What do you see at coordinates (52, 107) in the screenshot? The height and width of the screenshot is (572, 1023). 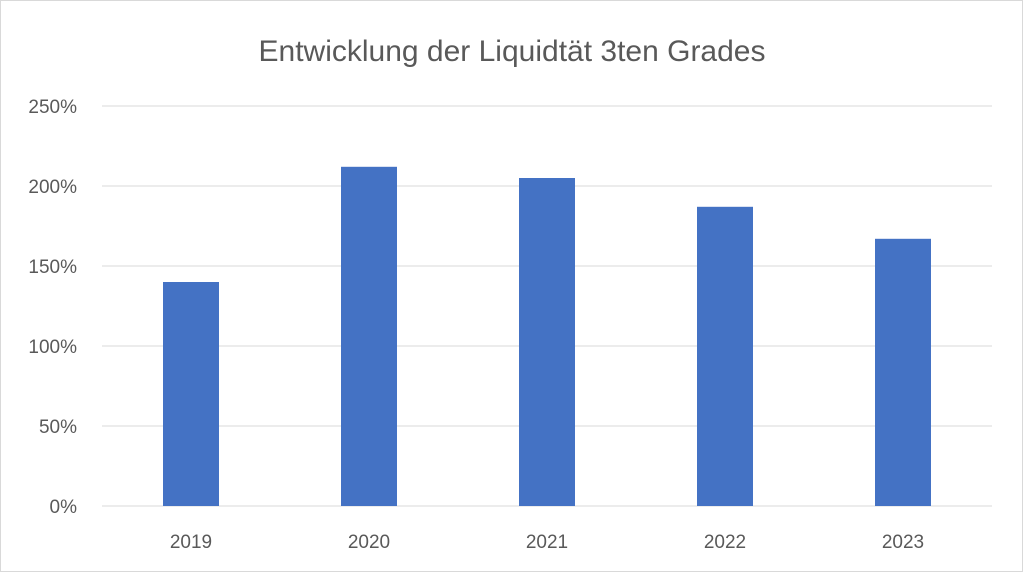 I see `y-tick-label: 250%` at bounding box center [52, 107].